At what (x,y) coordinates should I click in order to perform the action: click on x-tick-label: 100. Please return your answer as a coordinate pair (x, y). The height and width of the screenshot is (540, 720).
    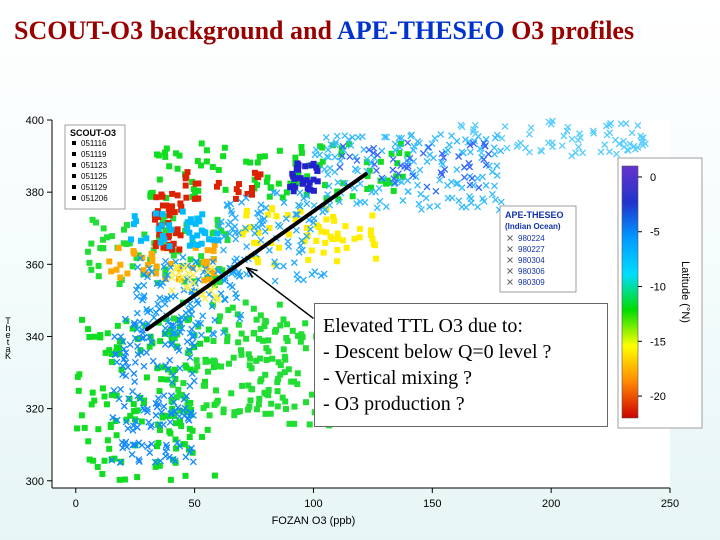
    Looking at the image, I should click on (313, 504).